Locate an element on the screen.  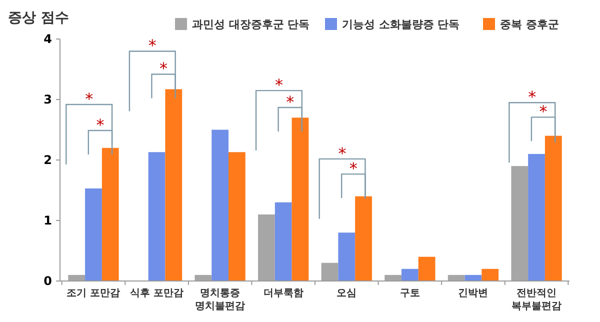
y-tick-label: 3 is located at coordinates (48, 99).